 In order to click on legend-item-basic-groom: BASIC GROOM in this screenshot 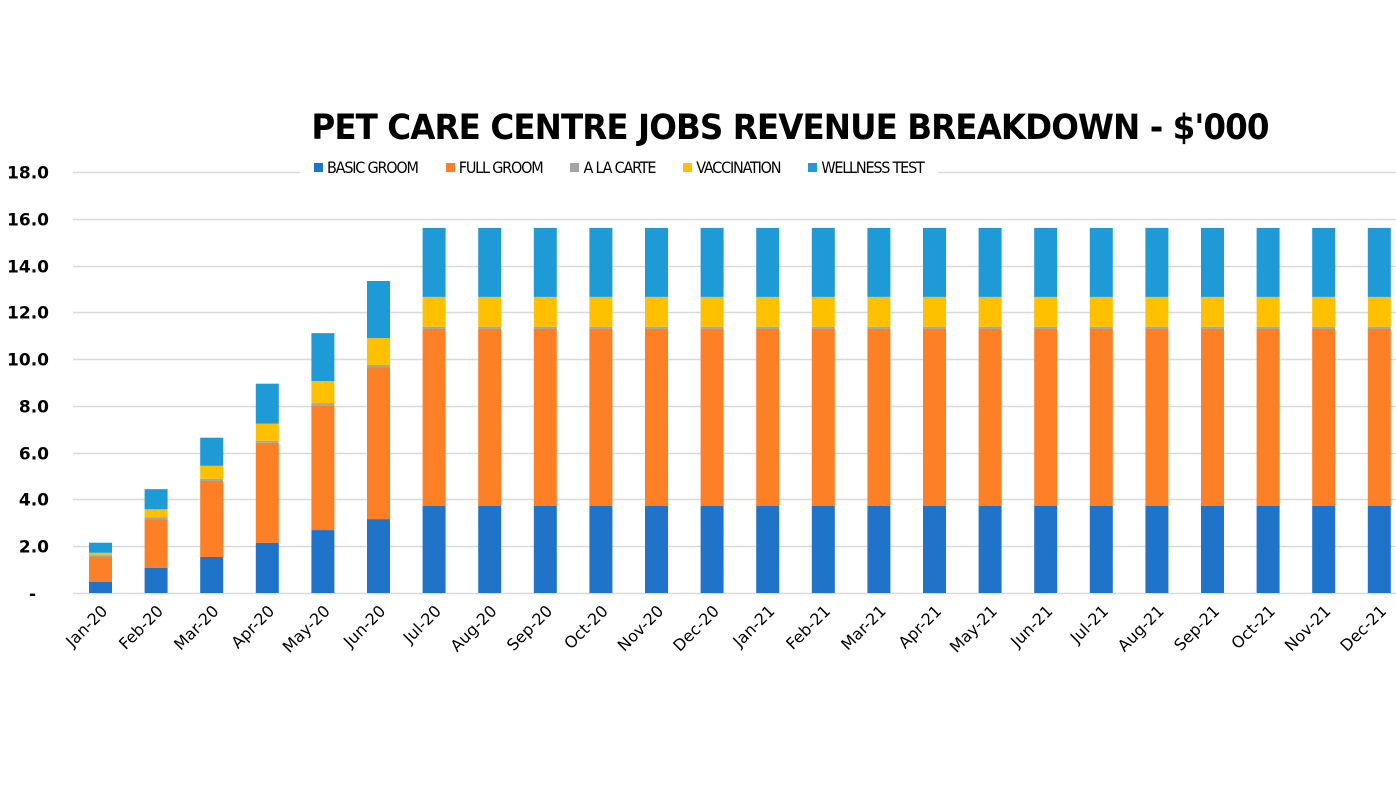, I will do `click(366, 167)`.